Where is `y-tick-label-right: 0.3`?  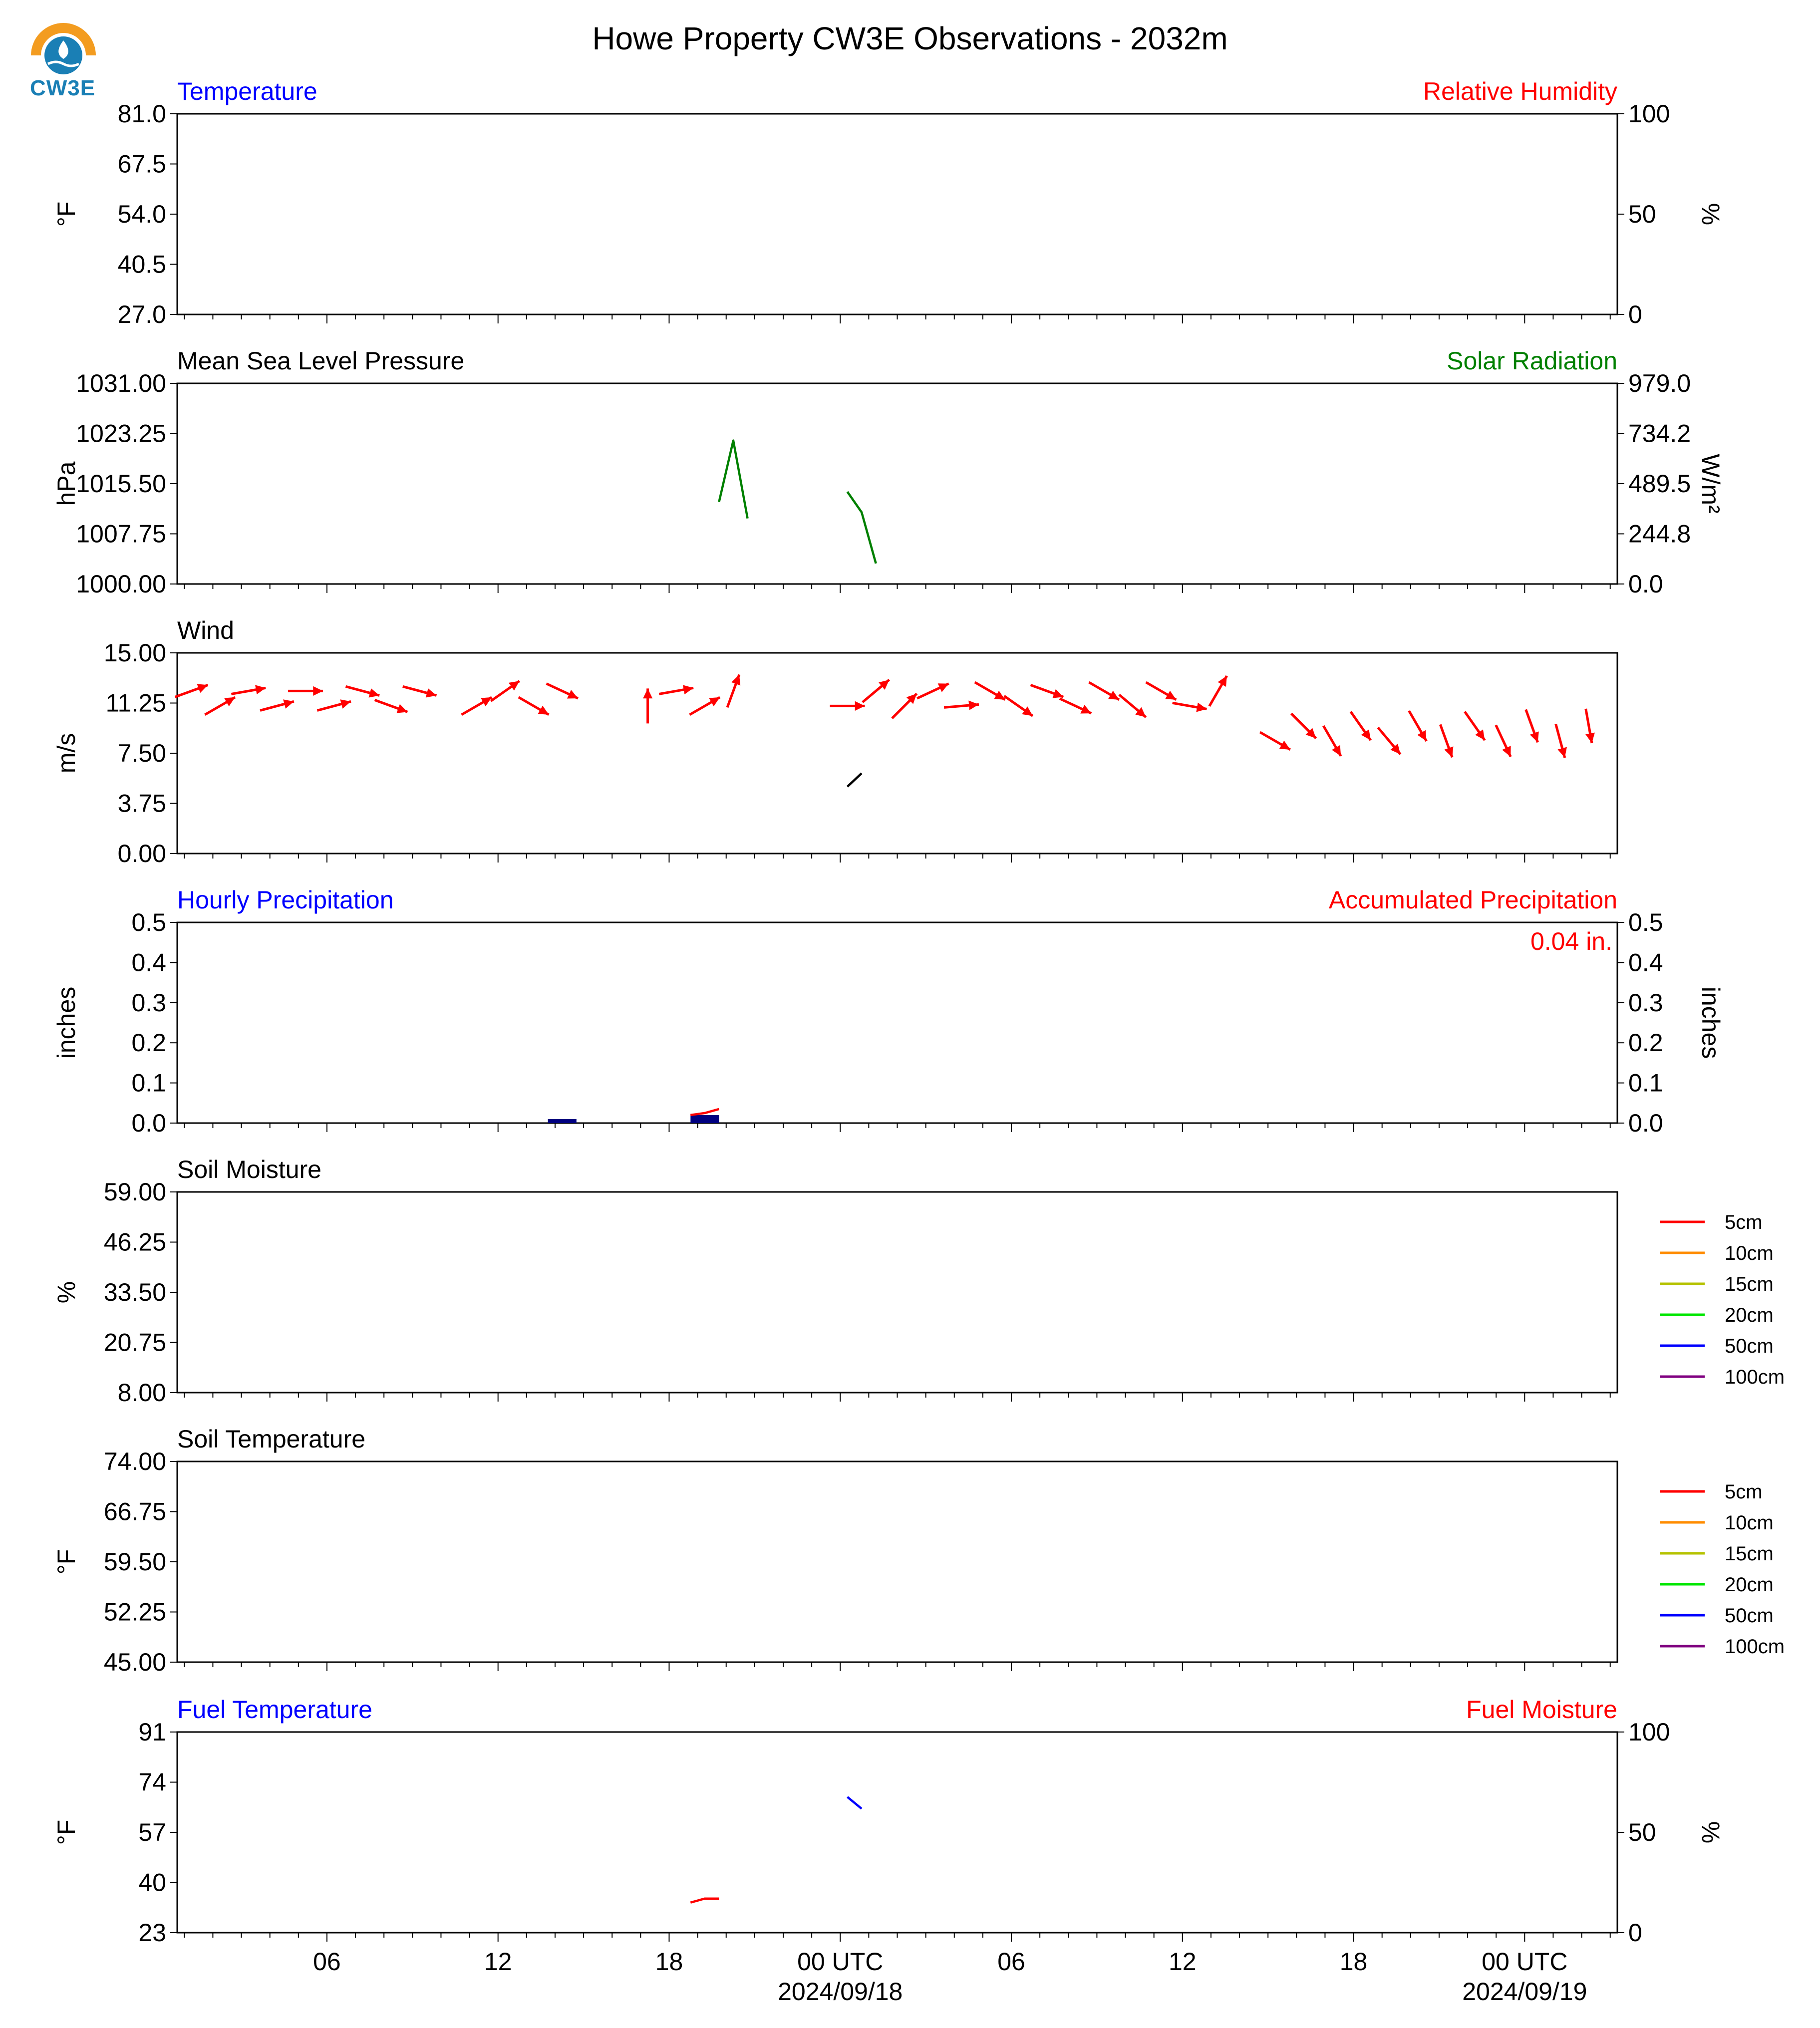
y-tick-label-right: 0.3 is located at coordinates (1645, 1003).